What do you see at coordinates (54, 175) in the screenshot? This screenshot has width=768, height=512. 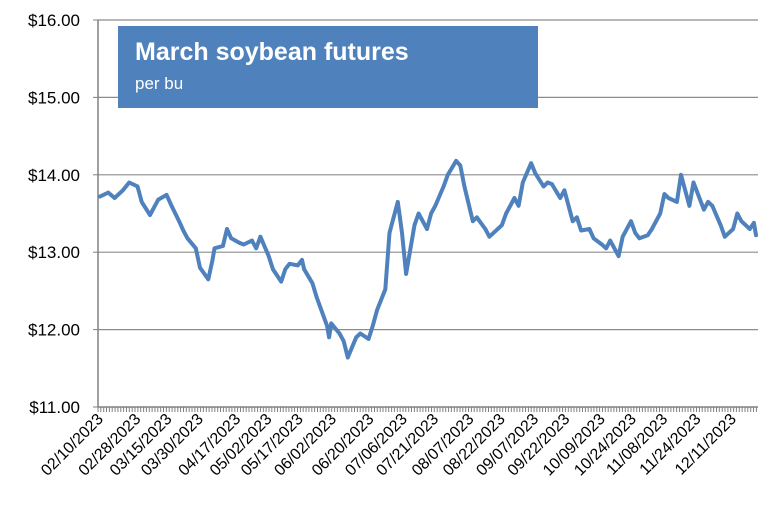 I see `y-tick-label: $14.00` at bounding box center [54, 175].